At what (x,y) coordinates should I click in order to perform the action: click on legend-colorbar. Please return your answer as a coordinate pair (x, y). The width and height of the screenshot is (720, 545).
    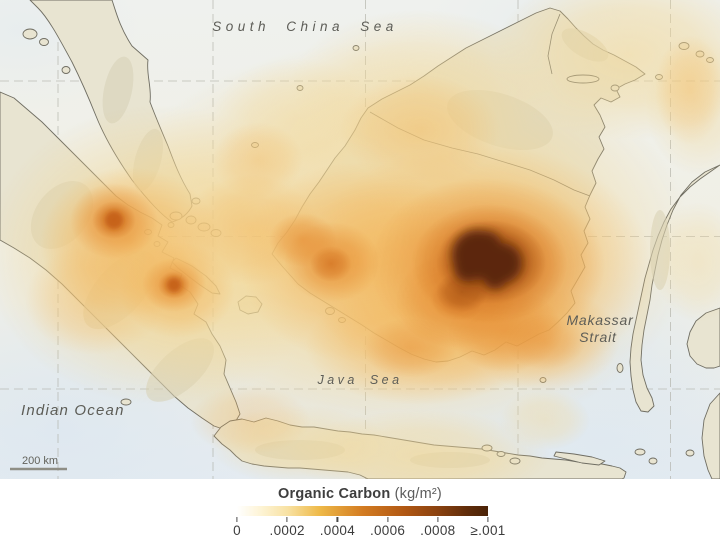
    Looking at the image, I should click on (362, 511).